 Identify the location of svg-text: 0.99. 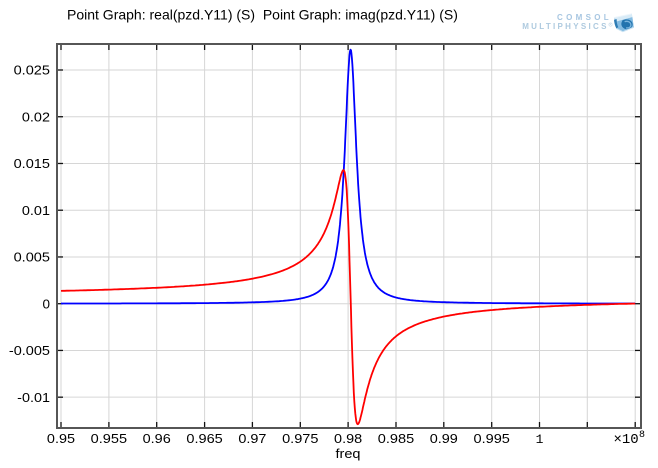
(444, 438).